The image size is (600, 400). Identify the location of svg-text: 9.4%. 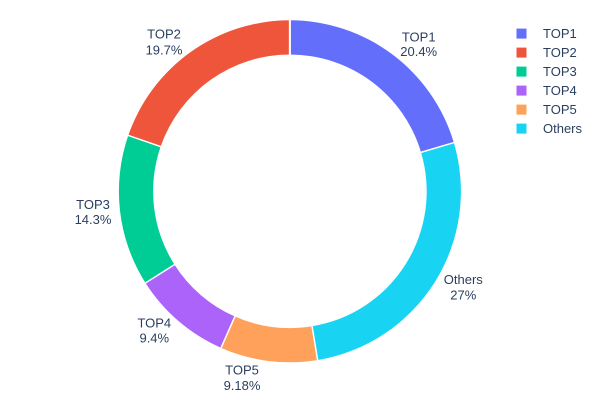
(154, 338).